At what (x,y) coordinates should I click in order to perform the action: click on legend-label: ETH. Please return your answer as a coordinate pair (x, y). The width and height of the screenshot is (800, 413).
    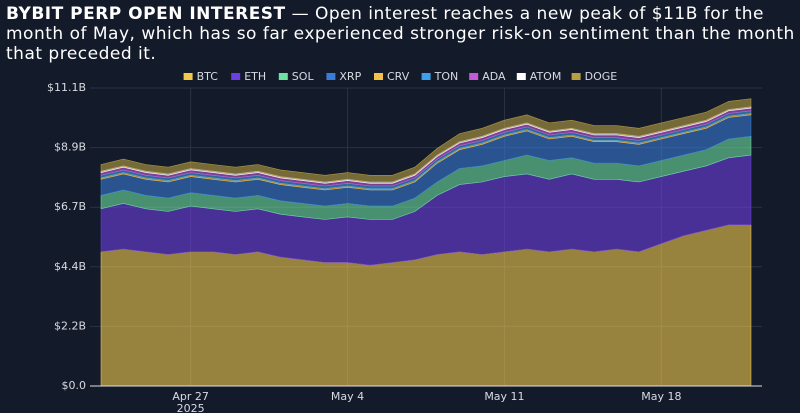
    Looking at the image, I should click on (255, 76).